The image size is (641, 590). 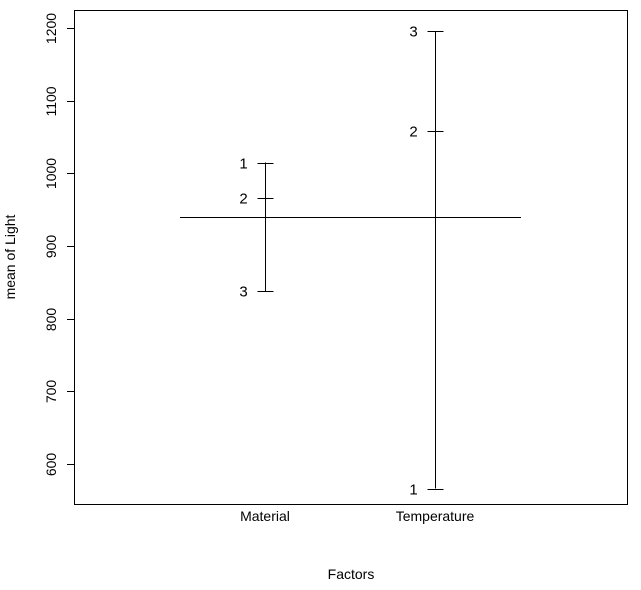 What do you see at coordinates (357, 516) in the screenshot?
I see `x-axis: Material Temperature` at bounding box center [357, 516].